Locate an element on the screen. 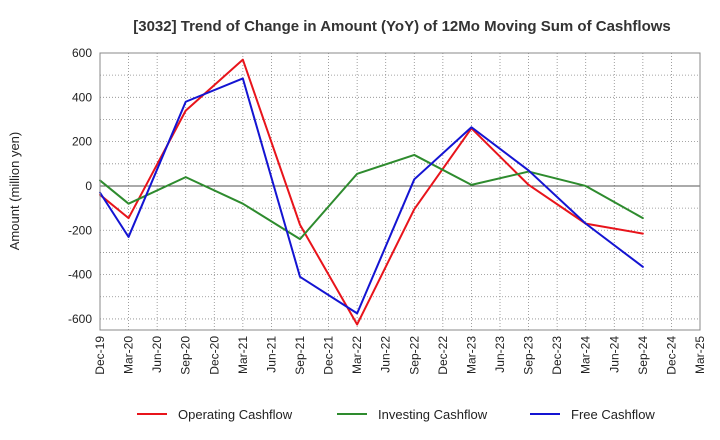  x-tick-label: Jun-20 is located at coordinates (157, 354).